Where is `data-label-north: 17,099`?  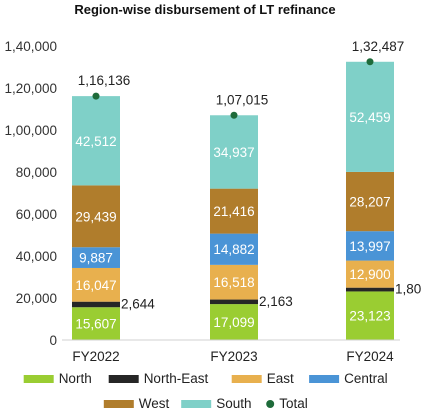 data-label-north: 17,099 is located at coordinates (233, 322).